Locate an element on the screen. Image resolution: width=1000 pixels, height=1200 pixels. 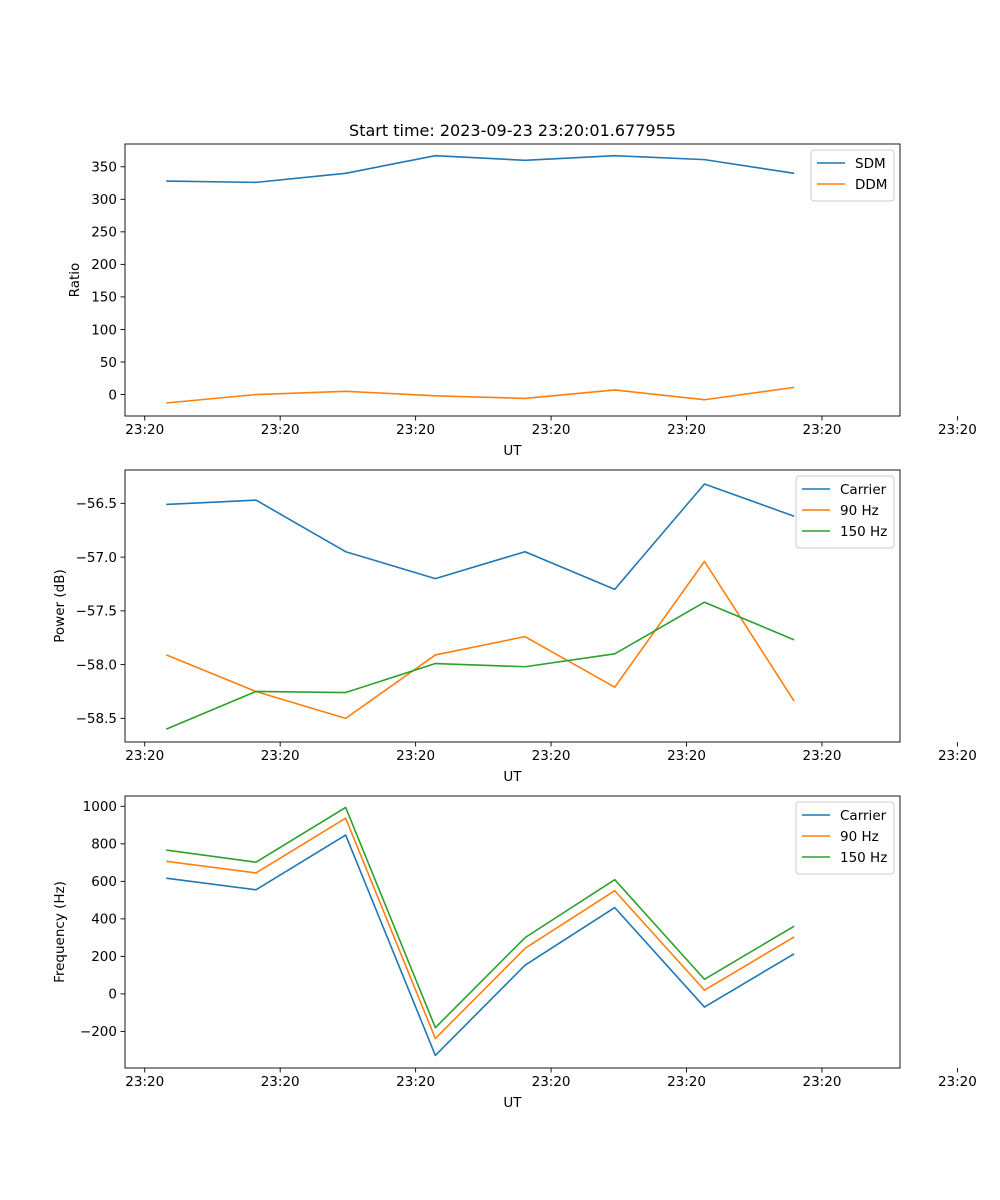
y-tick-label: −58.0 is located at coordinates (96, 665).